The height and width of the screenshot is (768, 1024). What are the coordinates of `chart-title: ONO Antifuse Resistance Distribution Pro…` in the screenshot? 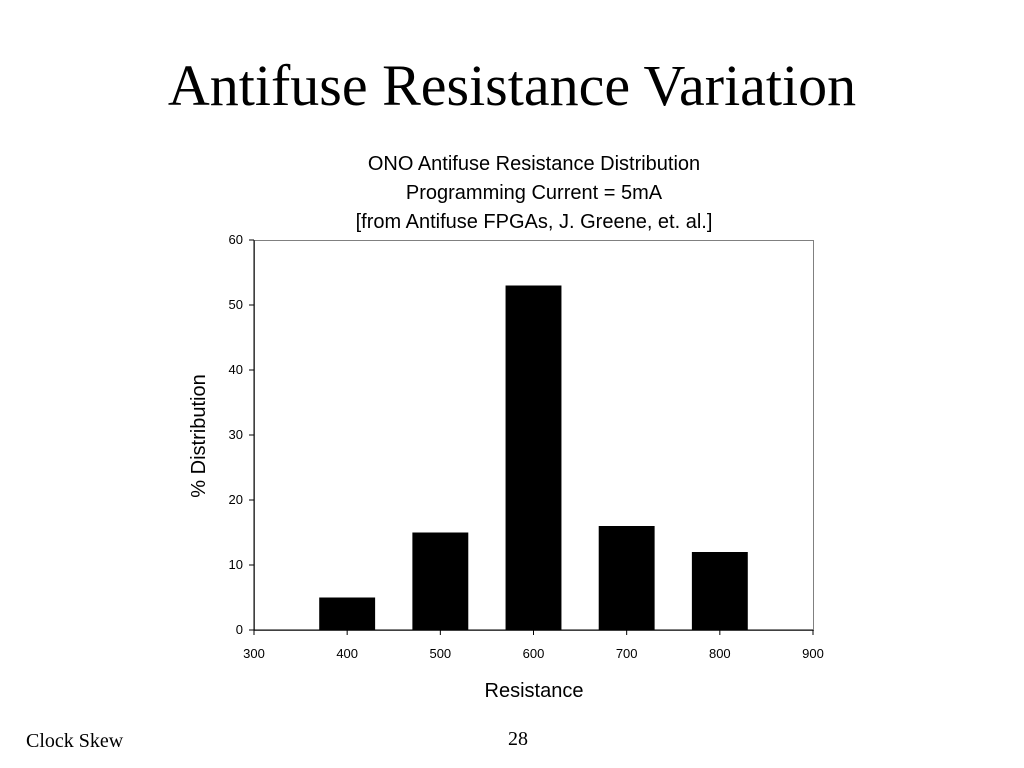 It's located at (534, 193).